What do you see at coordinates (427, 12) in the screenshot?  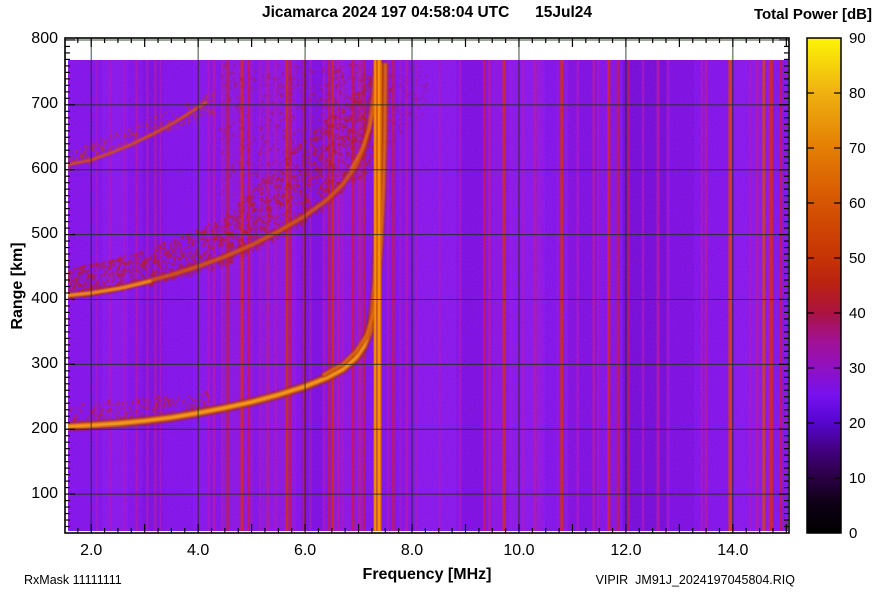 I see `page-title: Jicamarca 2024 197 04:58:04 UTC 15Jul24` at bounding box center [427, 12].